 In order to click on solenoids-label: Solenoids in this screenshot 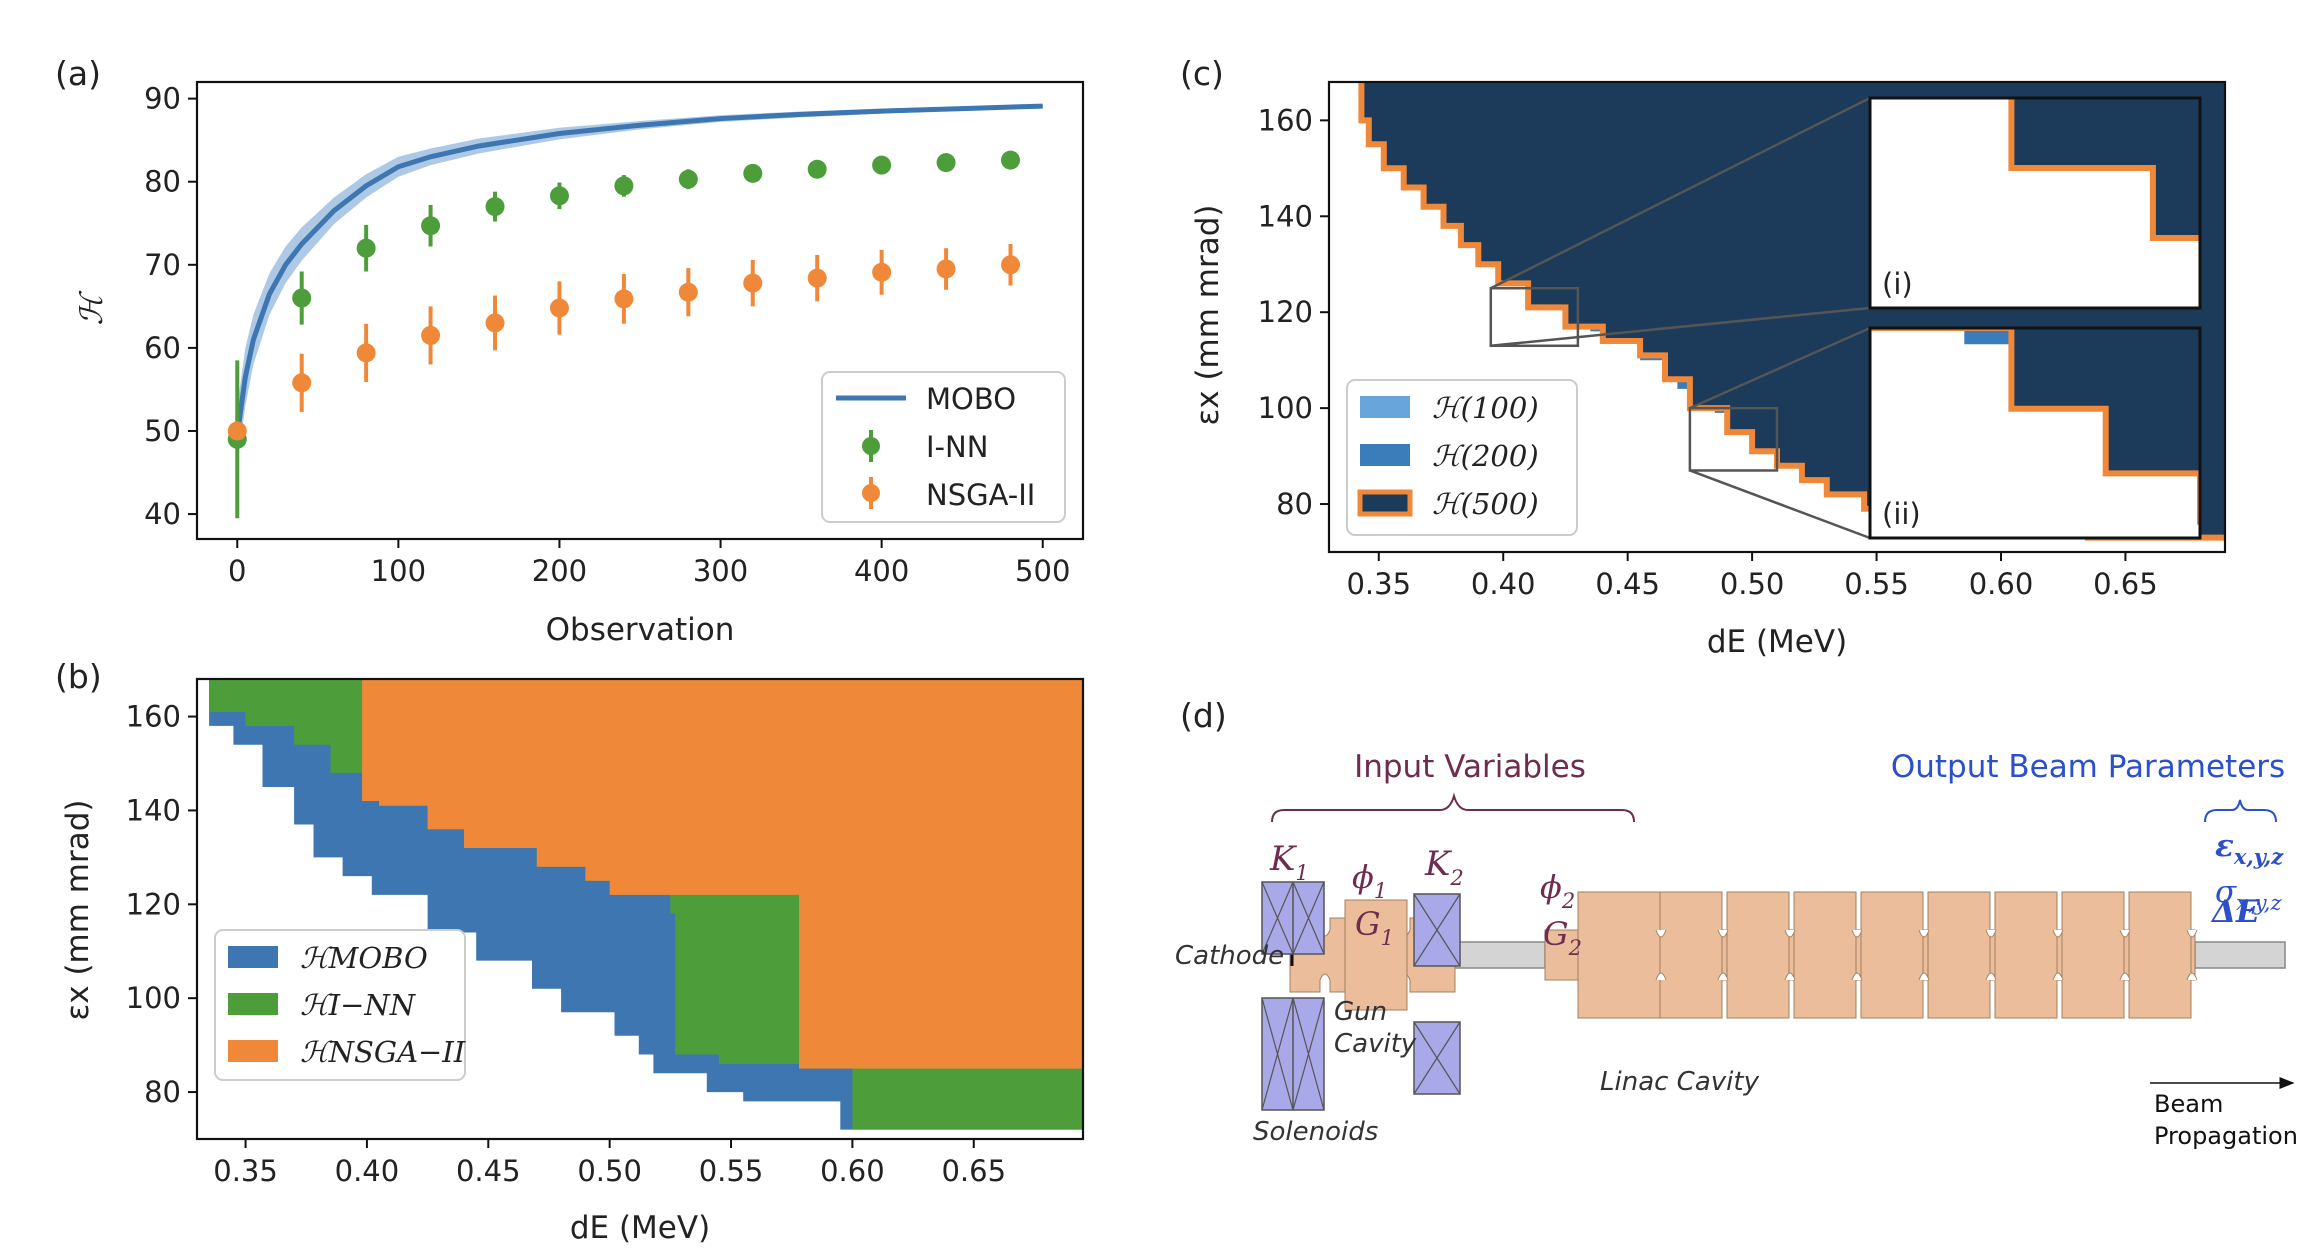, I will do `click(1315, 1132)`.